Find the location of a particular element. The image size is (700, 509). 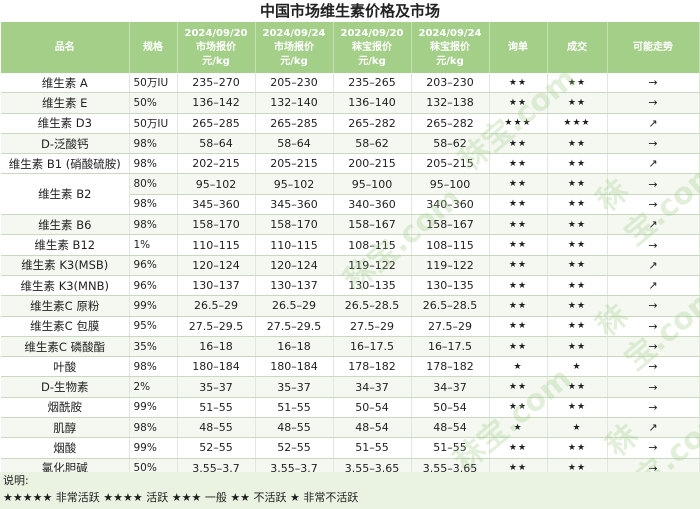

cell-p1: 16–18 is located at coordinates (216, 347).